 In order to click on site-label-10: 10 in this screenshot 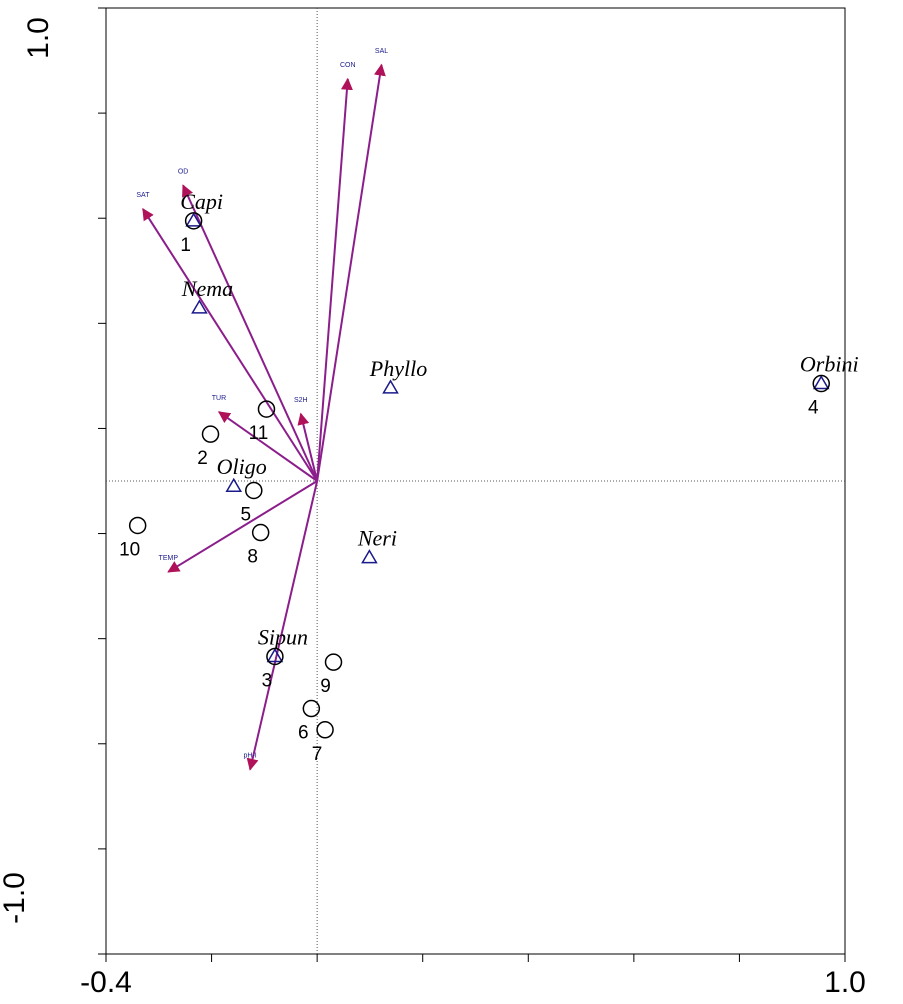, I will do `click(129, 549)`.